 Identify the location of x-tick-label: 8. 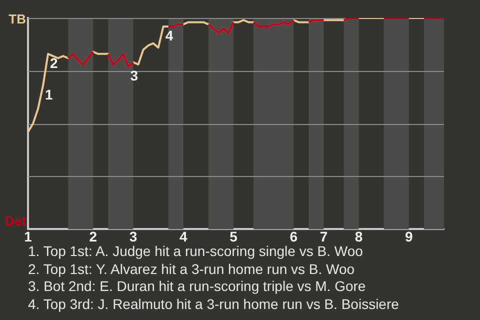
(358, 236).